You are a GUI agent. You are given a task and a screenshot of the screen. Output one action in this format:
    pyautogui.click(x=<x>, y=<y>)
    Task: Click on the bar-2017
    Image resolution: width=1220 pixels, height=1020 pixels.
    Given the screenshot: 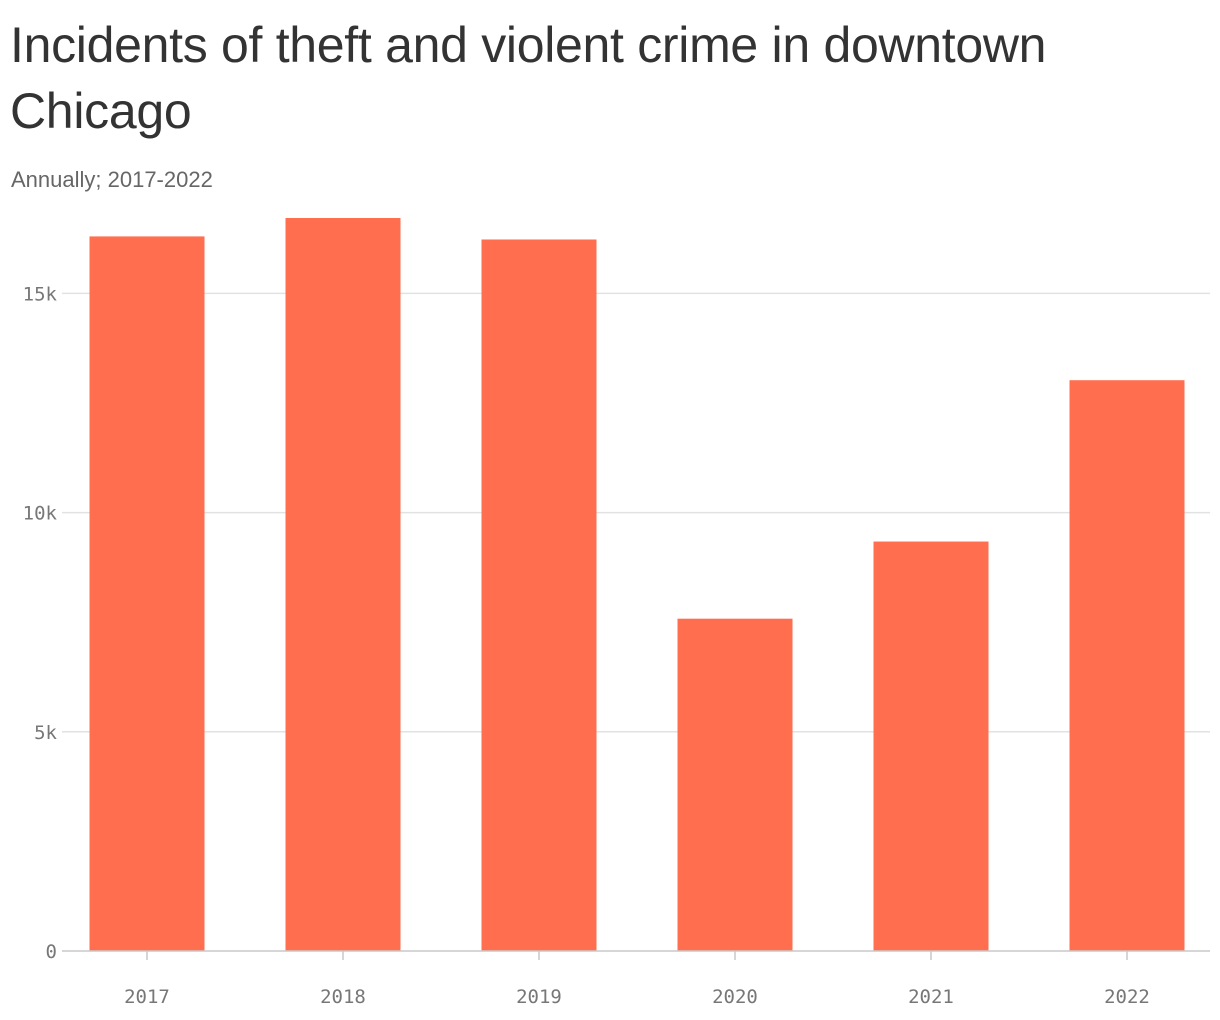 What is the action you would take?
    pyautogui.click(x=147, y=594)
    